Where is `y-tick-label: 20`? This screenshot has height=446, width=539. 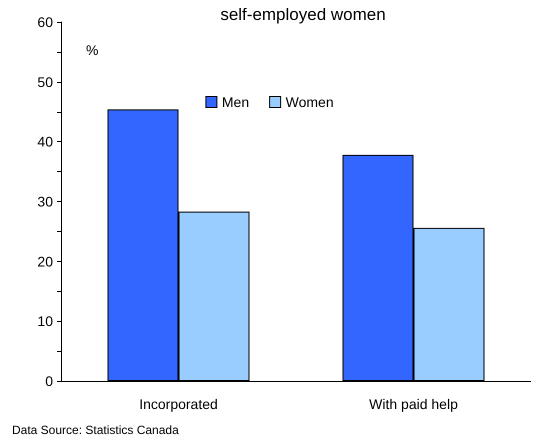 y-tick-label: 20 is located at coordinates (45, 261).